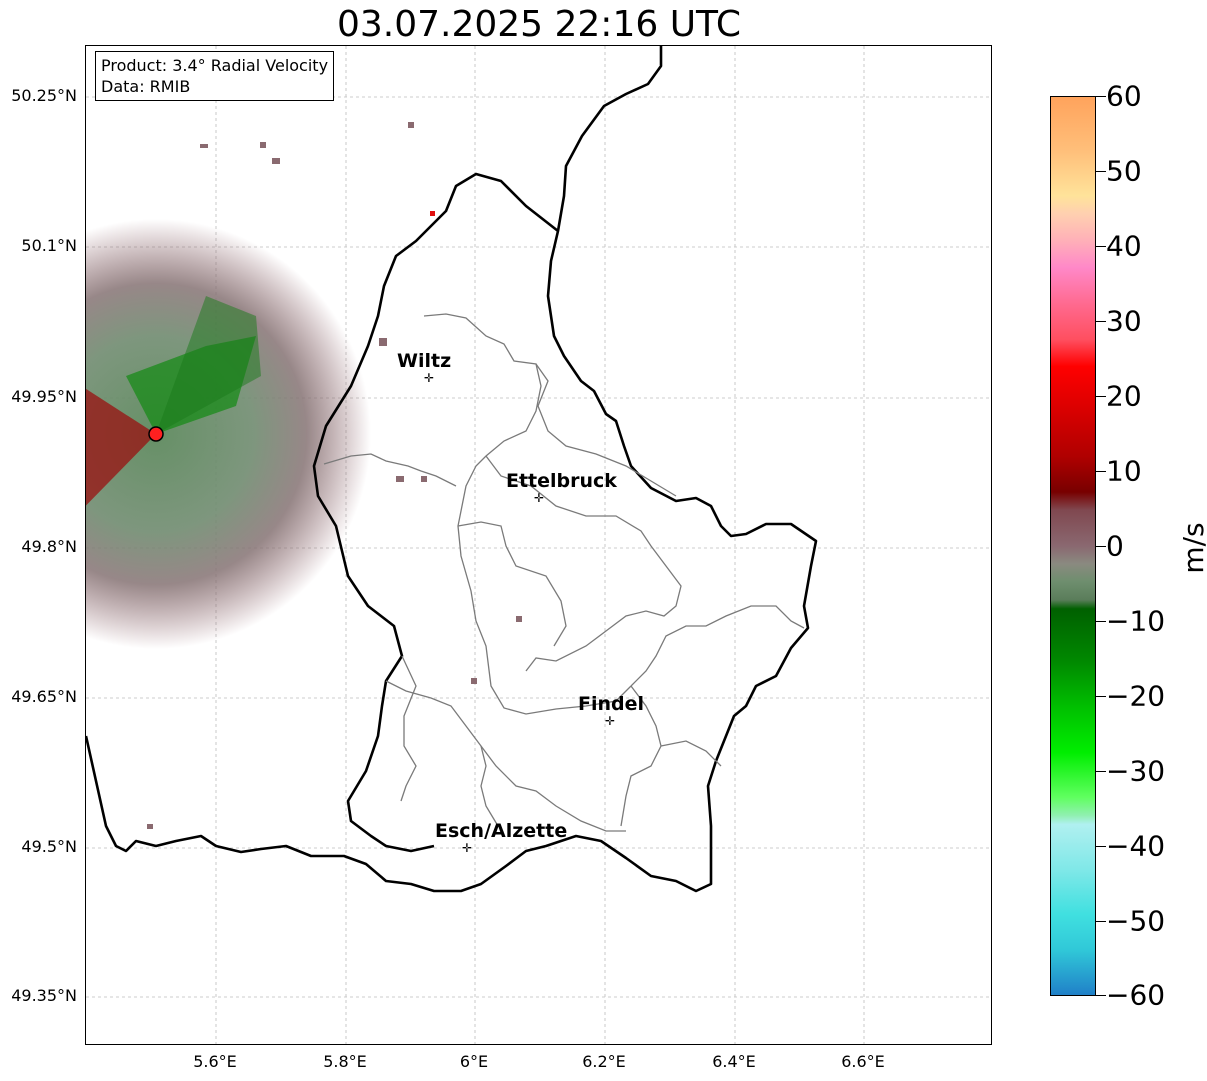 This screenshot has width=1207, height=1081. What do you see at coordinates (863, 1061) in the screenshot?
I see `lon-tick-label: 6.6°E` at bounding box center [863, 1061].